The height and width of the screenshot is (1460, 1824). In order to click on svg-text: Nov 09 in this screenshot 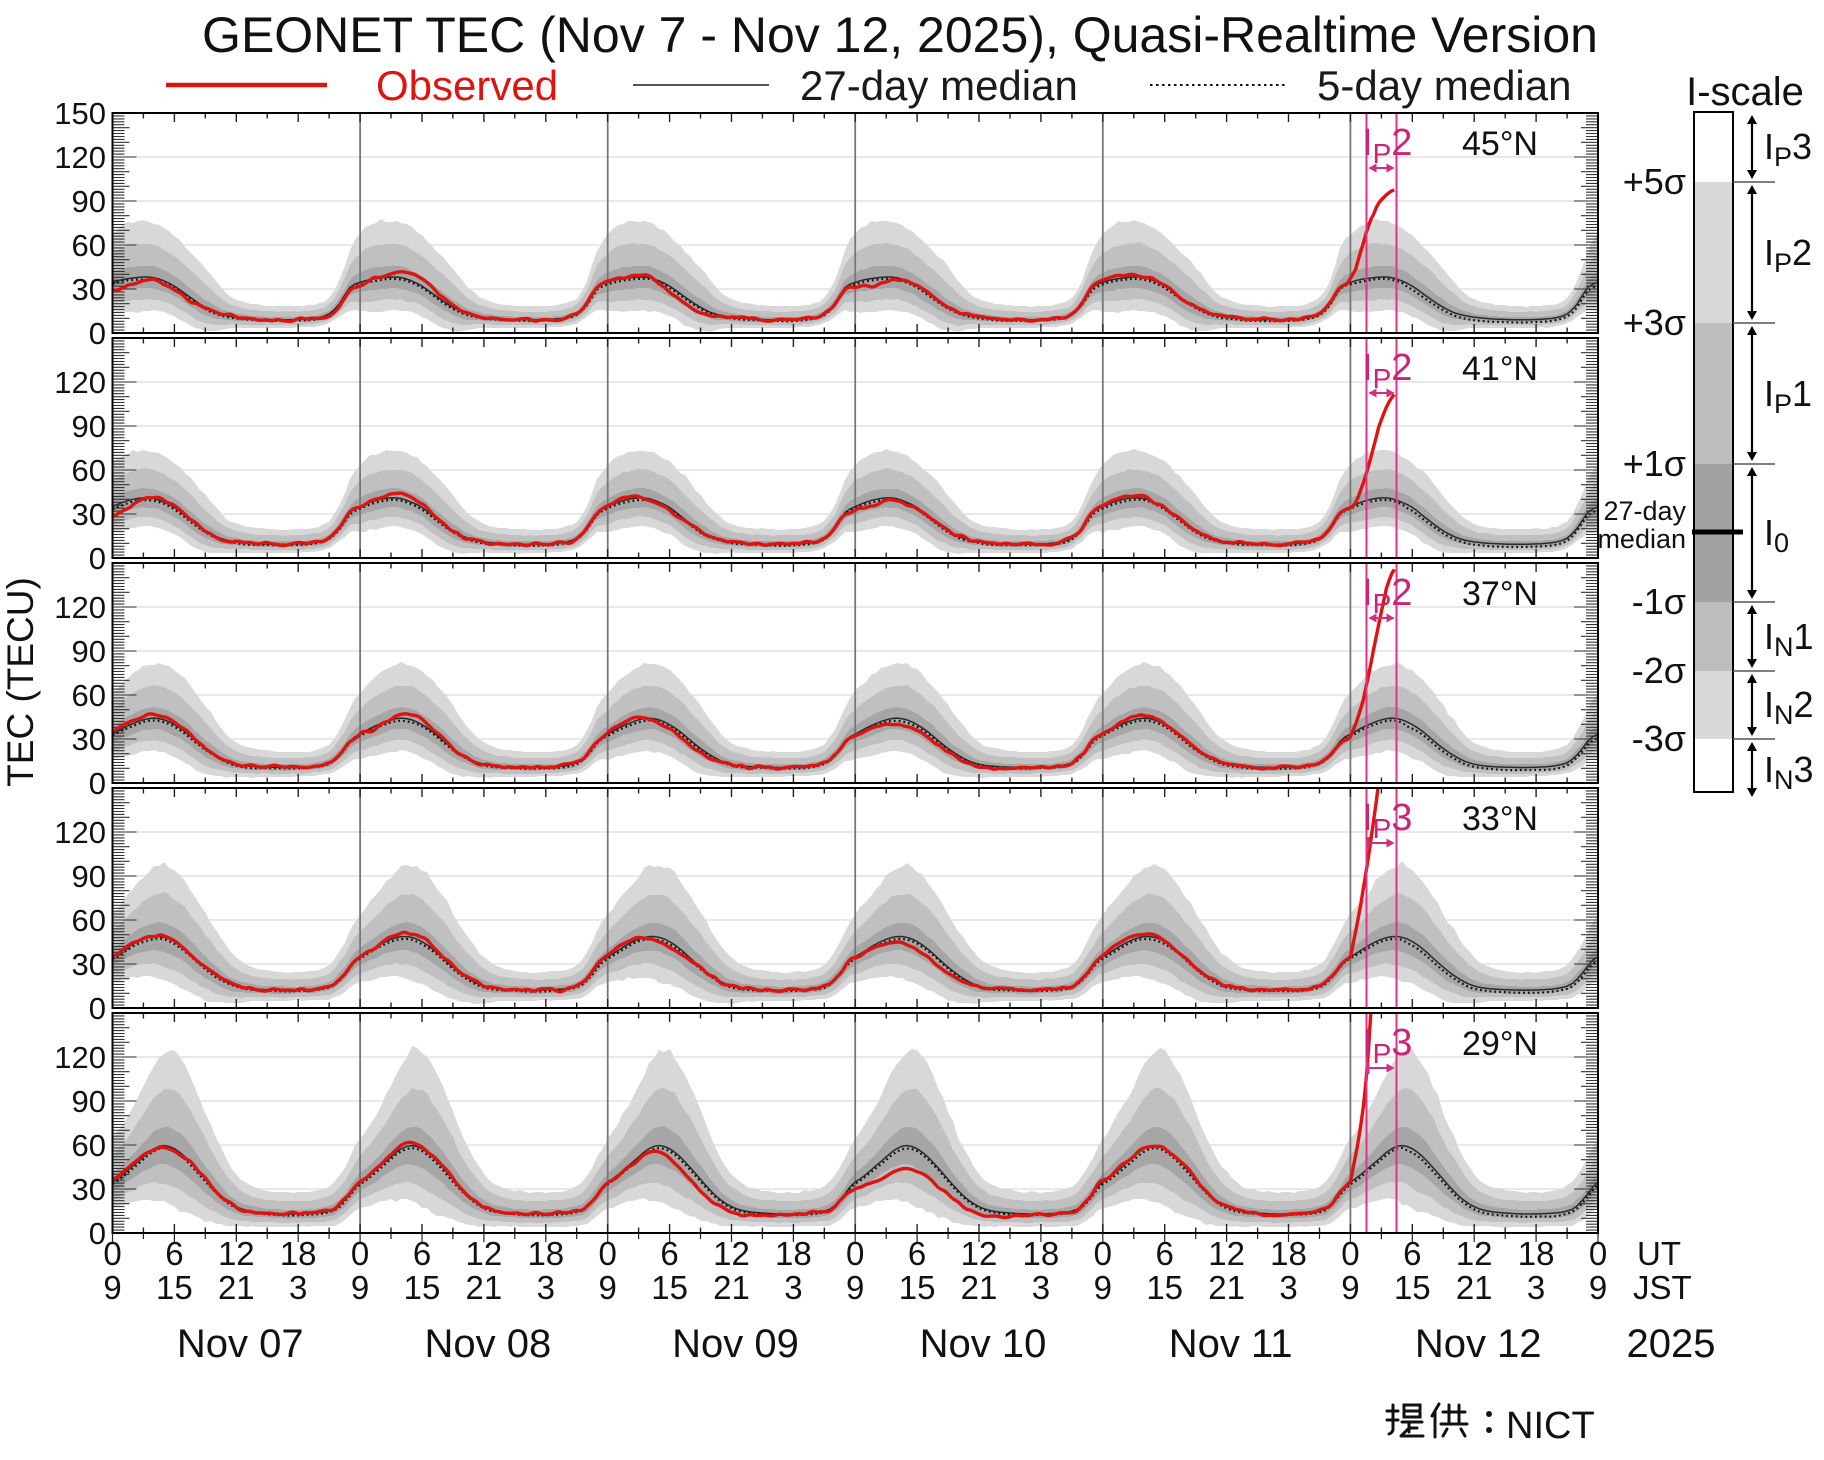, I will do `click(735, 1344)`.